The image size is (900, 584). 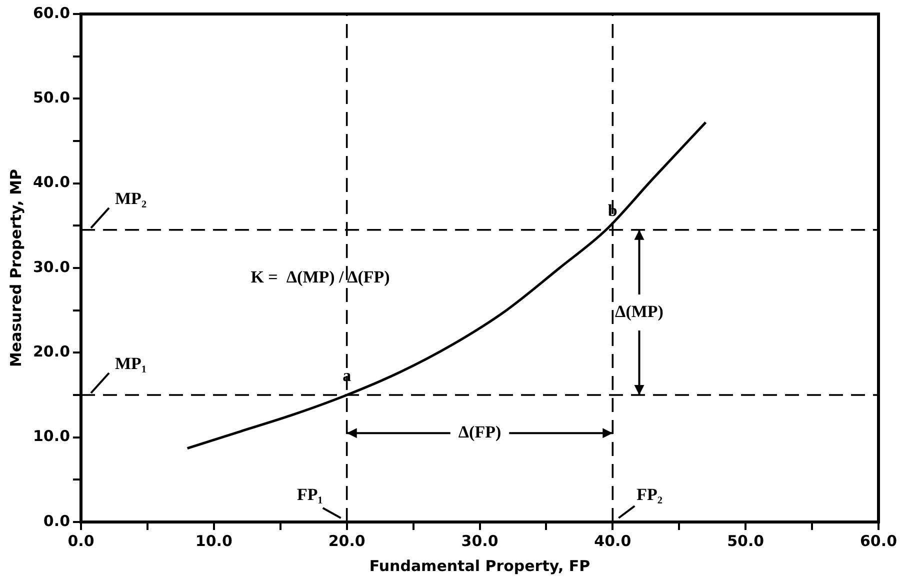 What do you see at coordinates (479, 565) in the screenshot?
I see `x-axis-title: Fundamental Property, FP` at bounding box center [479, 565].